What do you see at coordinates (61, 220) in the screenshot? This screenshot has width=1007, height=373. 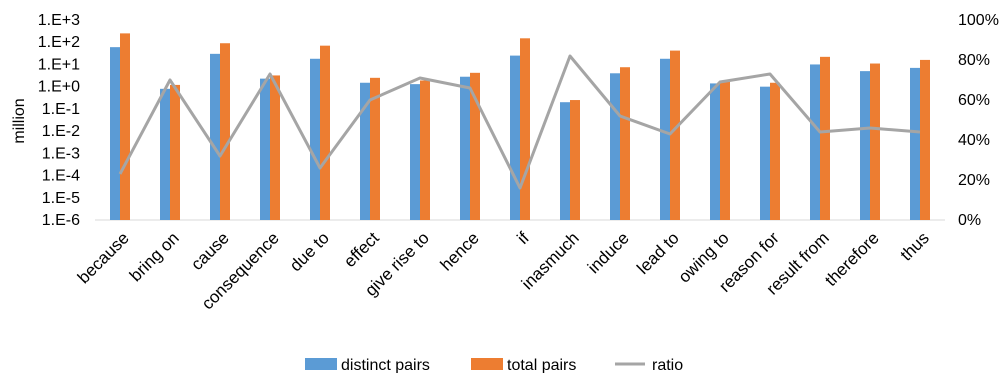 I see `y-tick-label: 1.E-6` at bounding box center [61, 220].